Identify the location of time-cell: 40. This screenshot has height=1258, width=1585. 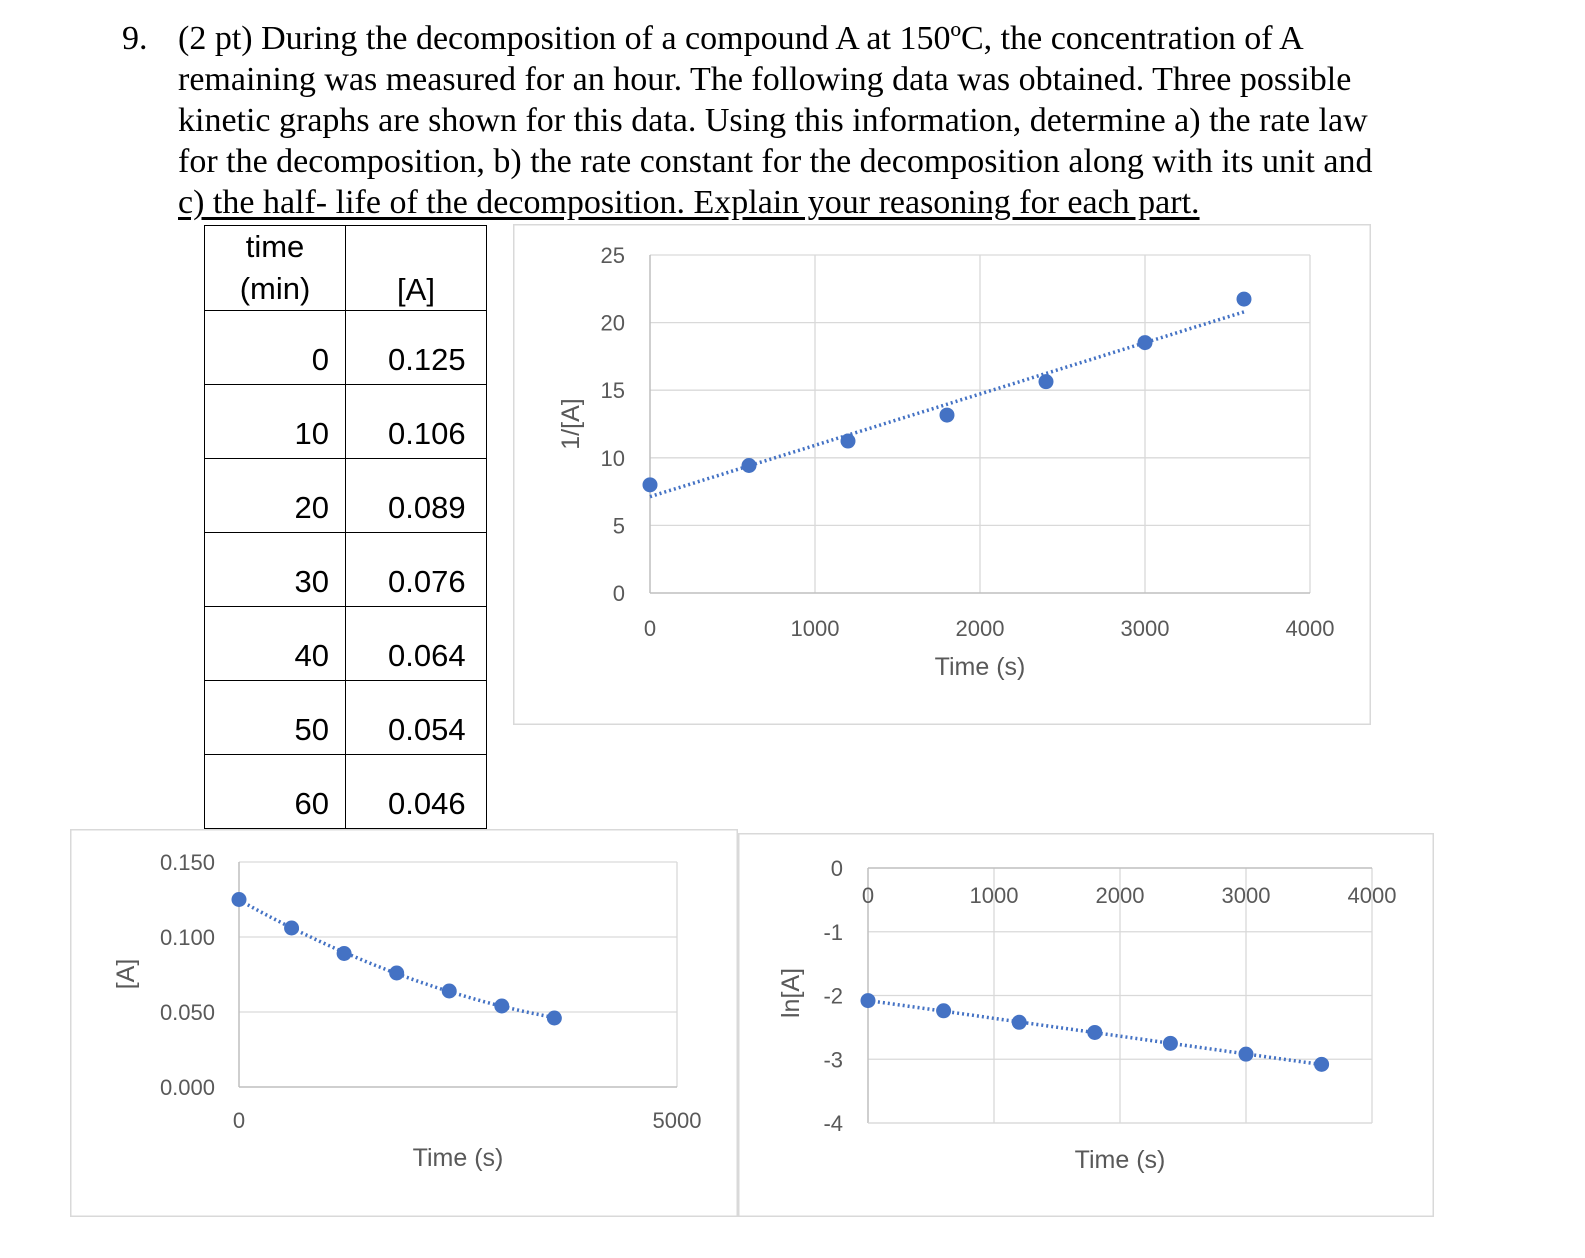
(275, 643).